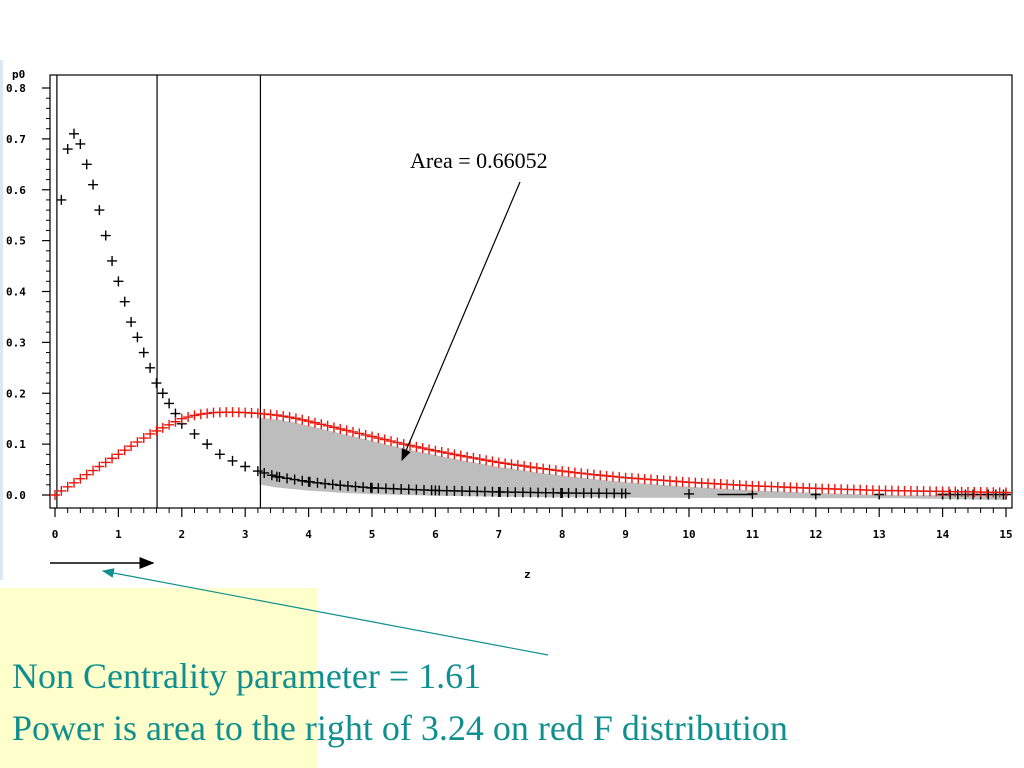  Describe the element at coordinates (479, 160) in the screenshot. I see `area-annotation-label: Area = 0.66052` at that location.